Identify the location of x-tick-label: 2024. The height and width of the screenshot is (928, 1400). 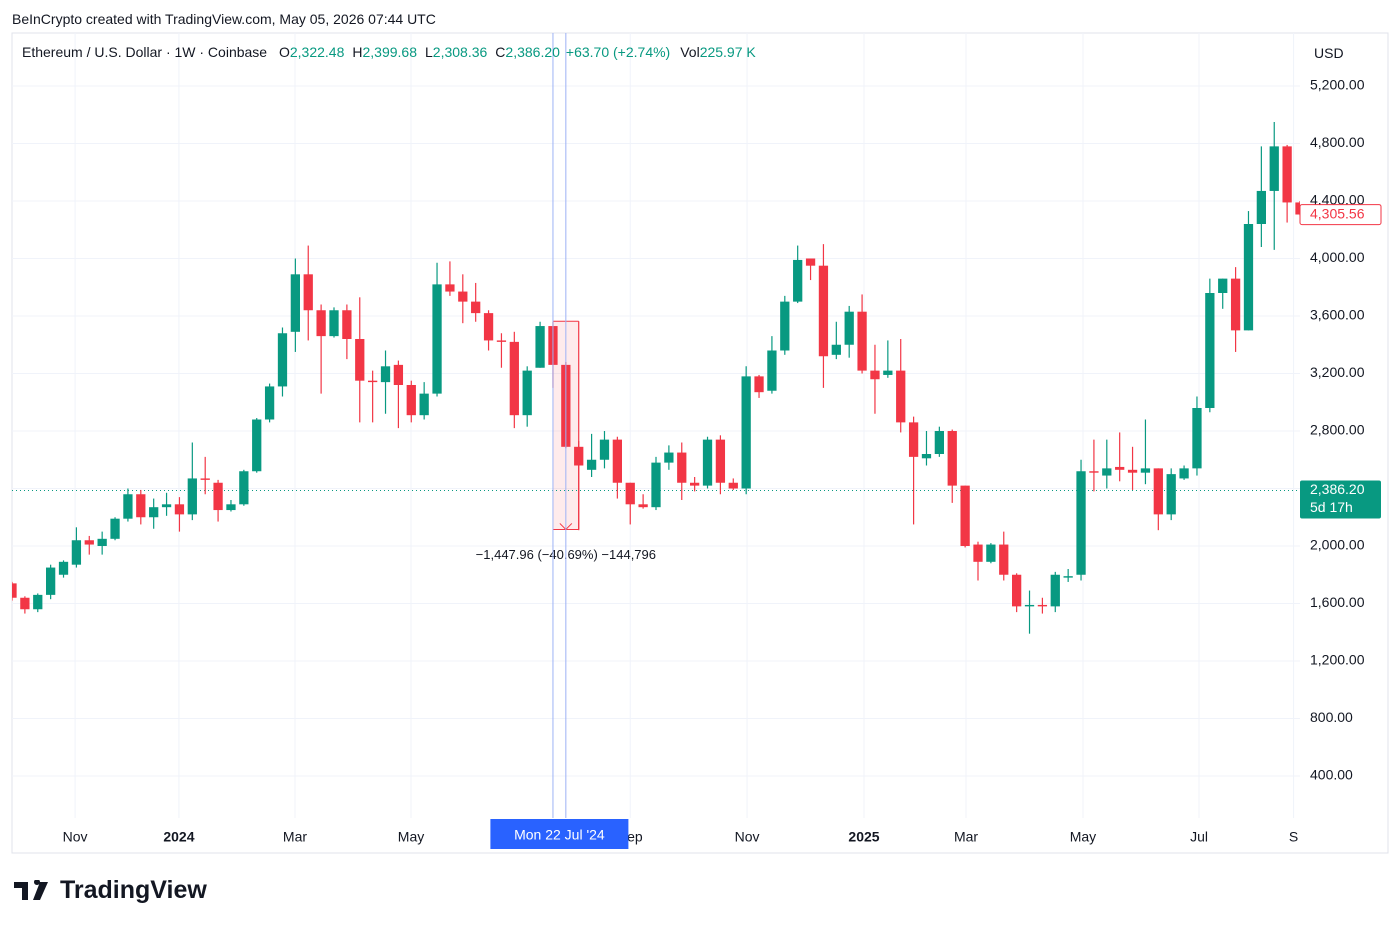
(178, 837).